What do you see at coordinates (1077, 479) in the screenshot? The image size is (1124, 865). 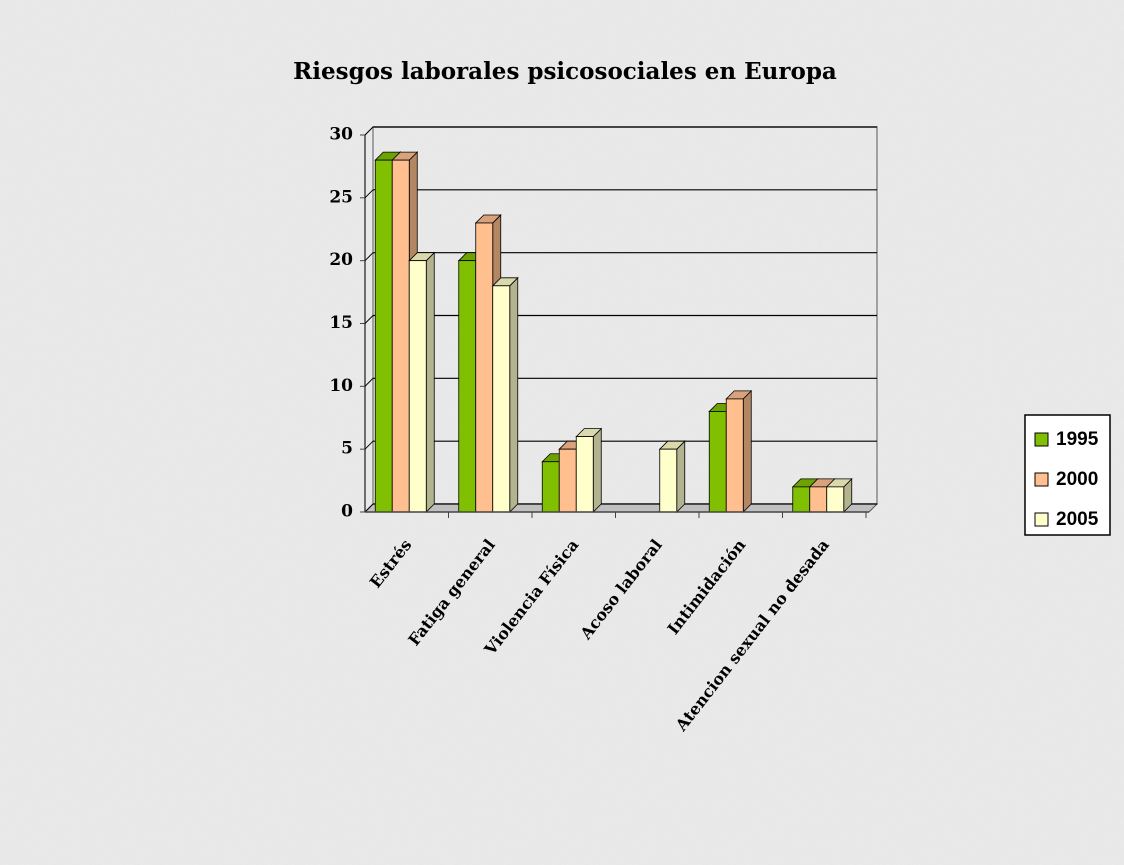 I see `legend-label: 2000` at bounding box center [1077, 479].